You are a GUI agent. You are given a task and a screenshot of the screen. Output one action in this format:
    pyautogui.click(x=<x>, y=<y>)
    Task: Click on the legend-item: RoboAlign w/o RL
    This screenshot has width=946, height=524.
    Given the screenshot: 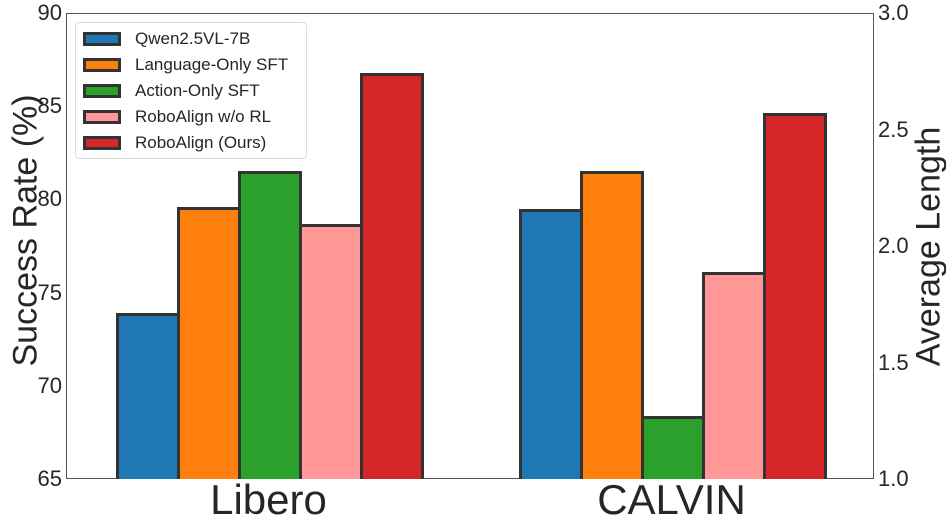 What is the action you would take?
    pyautogui.click(x=177, y=117)
    